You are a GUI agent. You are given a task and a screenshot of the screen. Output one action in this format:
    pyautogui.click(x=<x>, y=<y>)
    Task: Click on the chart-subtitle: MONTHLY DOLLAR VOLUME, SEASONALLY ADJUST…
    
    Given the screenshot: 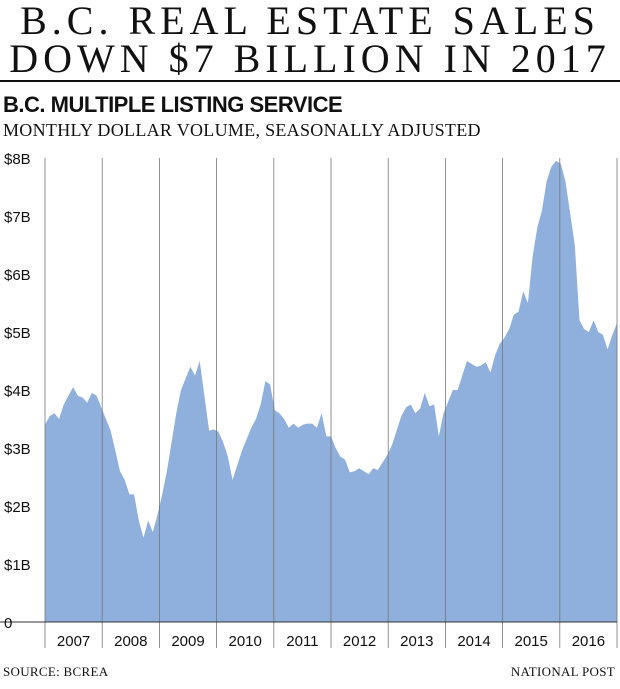 What is the action you would take?
    pyautogui.click(x=242, y=130)
    